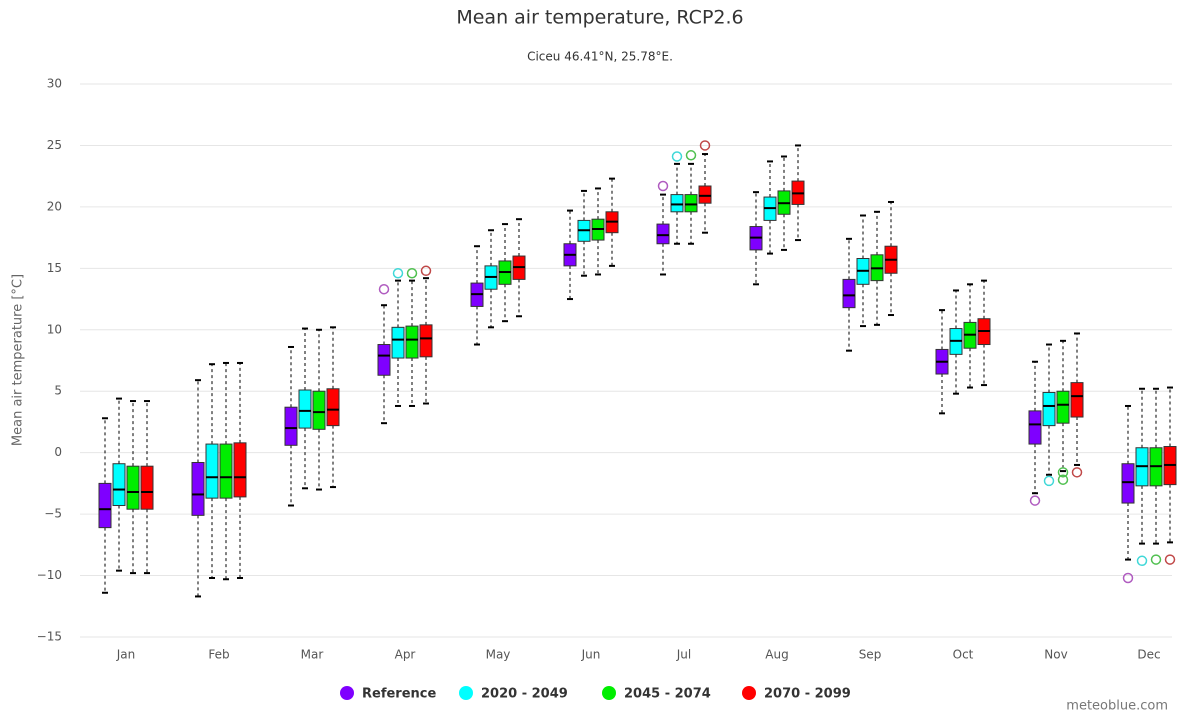 This screenshot has height=714, width=1182. What do you see at coordinates (58, 452) in the screenshot?
I see `y-tick-label: 0` at bounding box center [58, 452].